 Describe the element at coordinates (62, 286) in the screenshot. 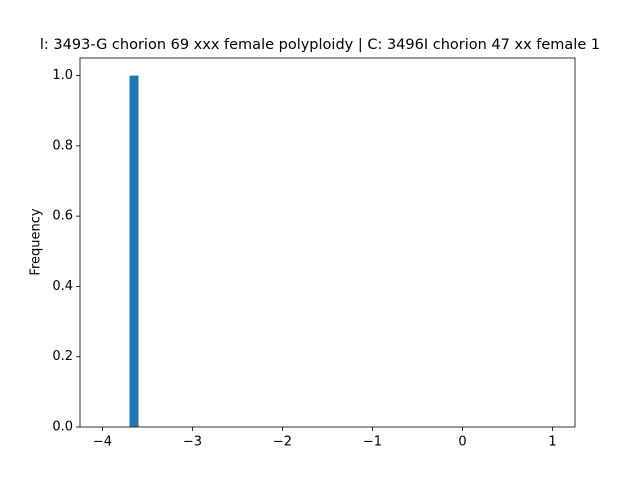

I see `y-tick-label: 0.4` at that location.